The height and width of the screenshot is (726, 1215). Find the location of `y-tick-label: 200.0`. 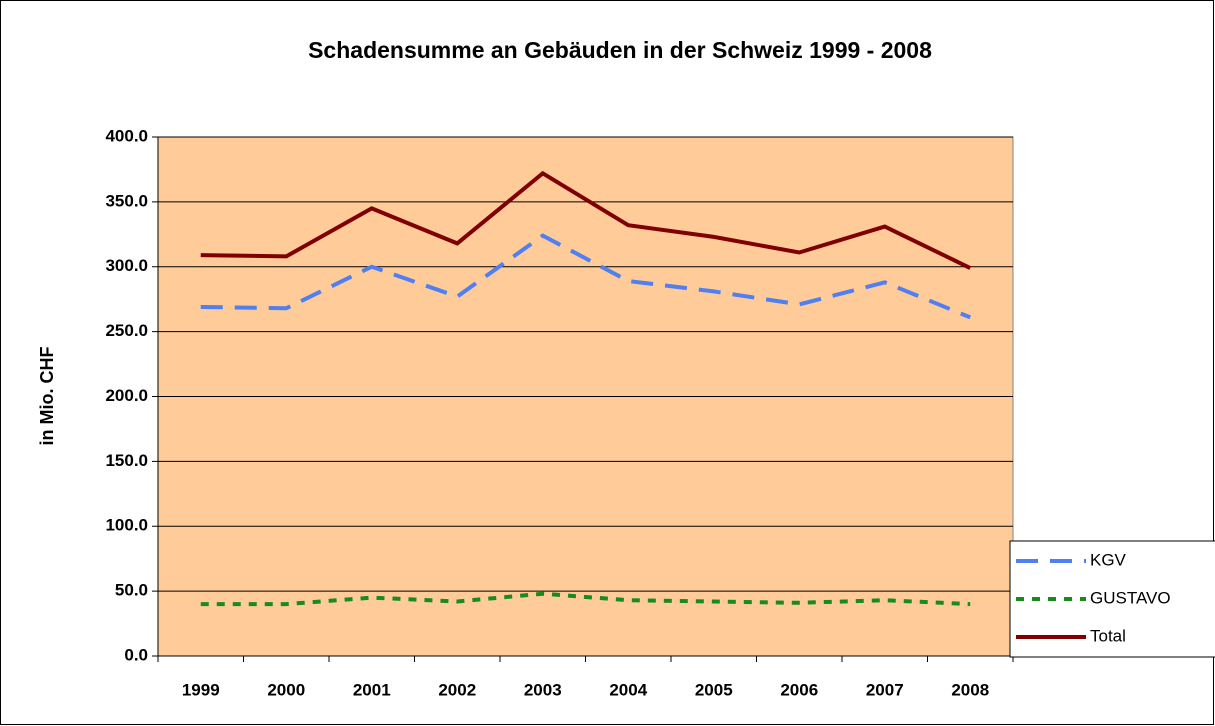

y-tick-label: 200.0 is located at coordinates (126, 395).